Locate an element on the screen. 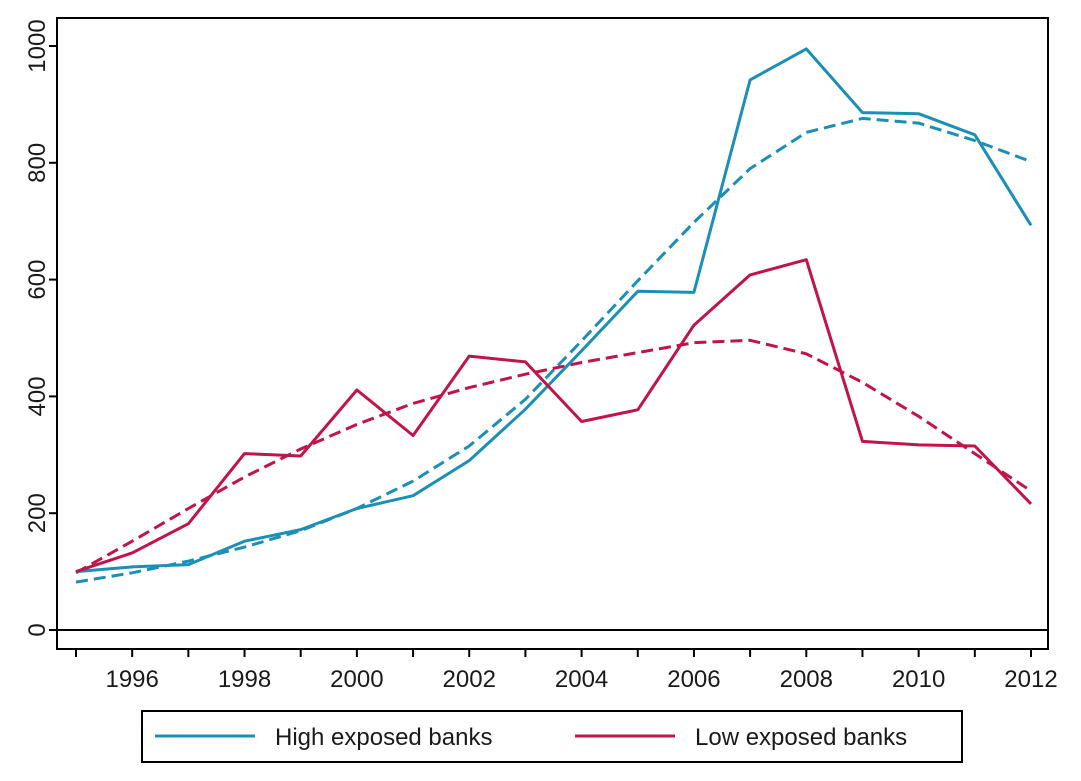 This screenshot has height=781, width=1081. x-tick-label: 2000 is located at coordinates (356, 679).